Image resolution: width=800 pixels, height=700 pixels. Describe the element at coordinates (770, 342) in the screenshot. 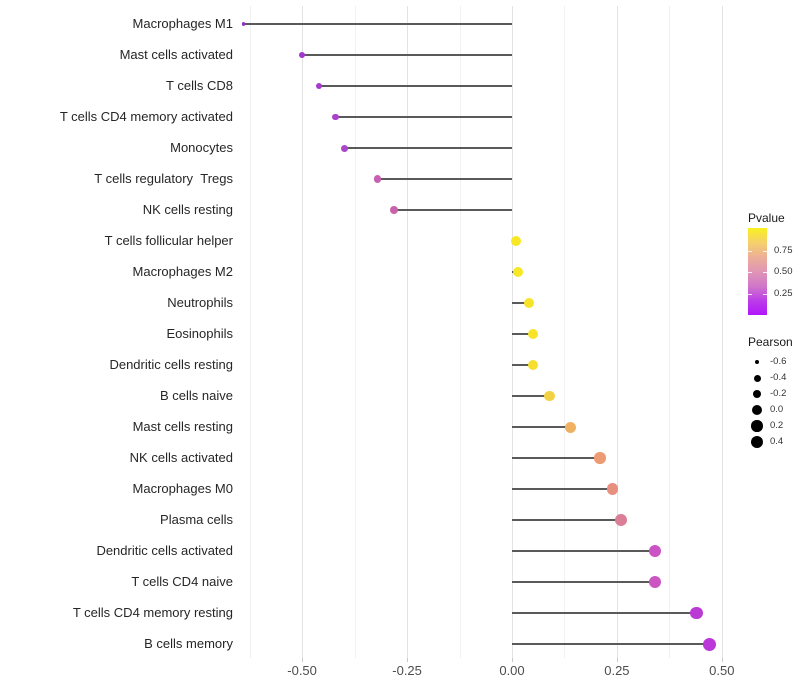

I see `pearson-legend-title: Pearson` at that location.